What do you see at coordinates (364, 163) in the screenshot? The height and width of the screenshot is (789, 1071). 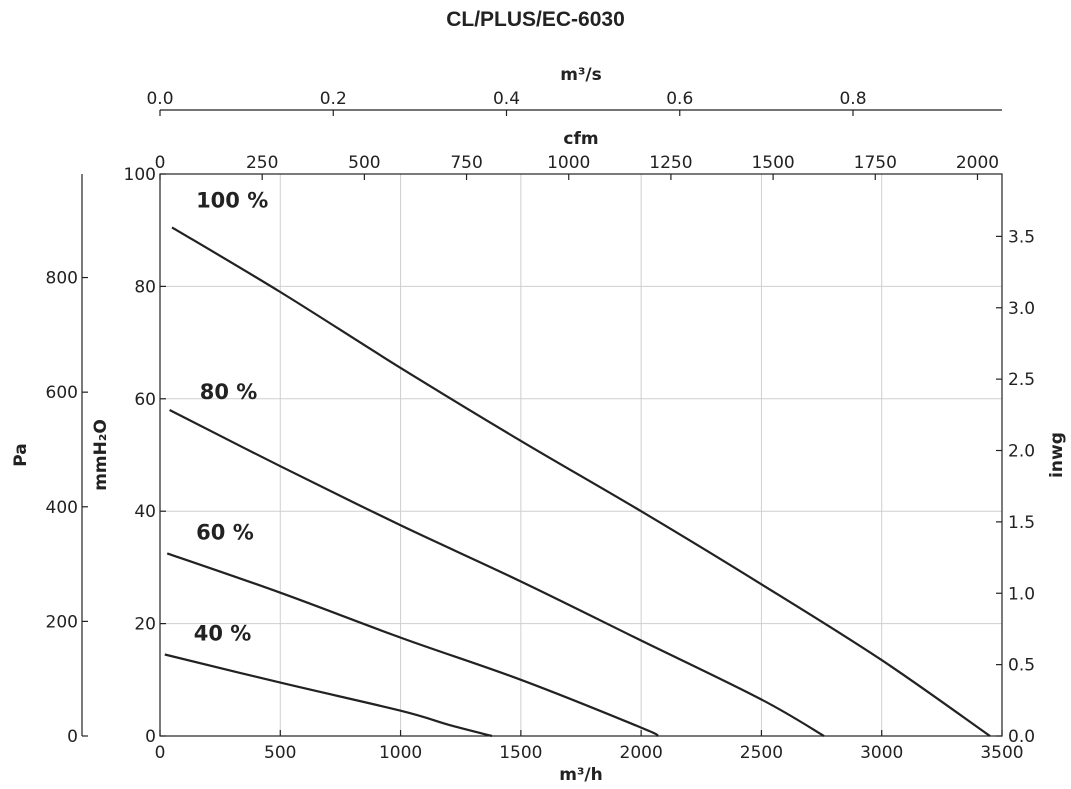 I see `cfm-tick-label: 500` at bounding box center [364, 163].